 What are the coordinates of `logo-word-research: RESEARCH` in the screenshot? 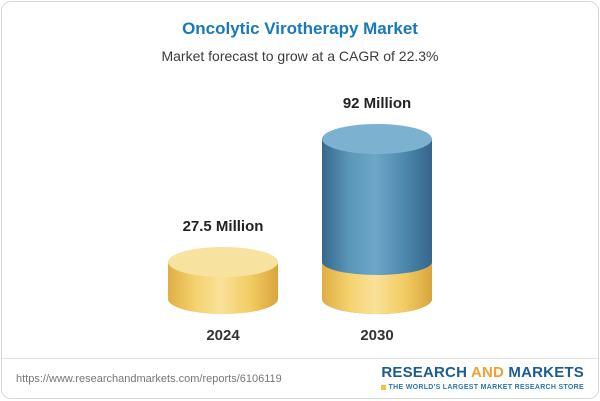 It's located at (424, 373).